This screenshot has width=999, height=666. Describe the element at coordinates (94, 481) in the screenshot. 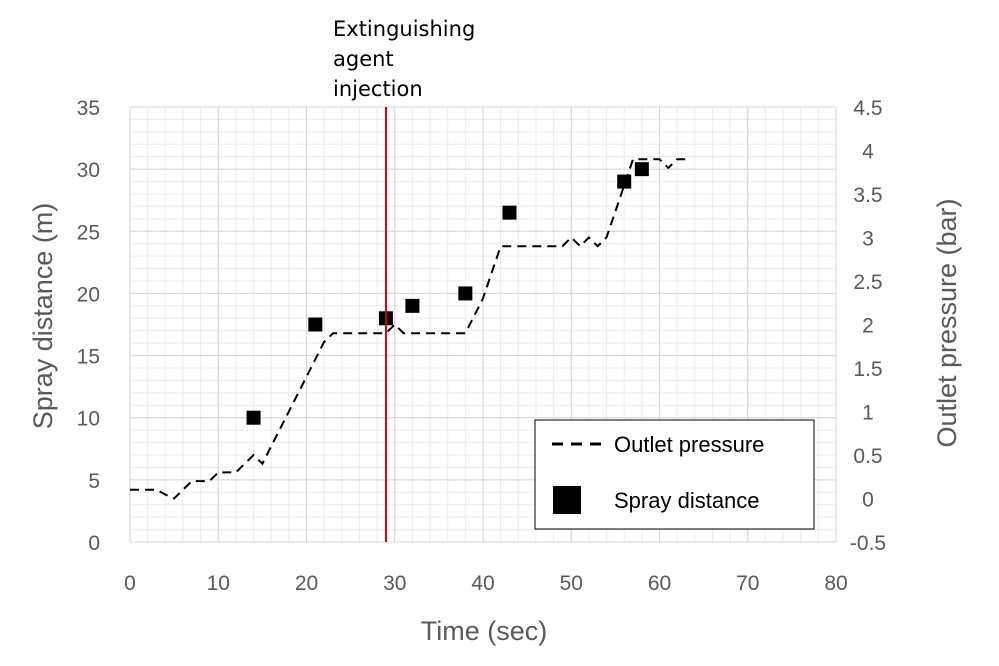

I see `y-tick-label: 5` at that location.